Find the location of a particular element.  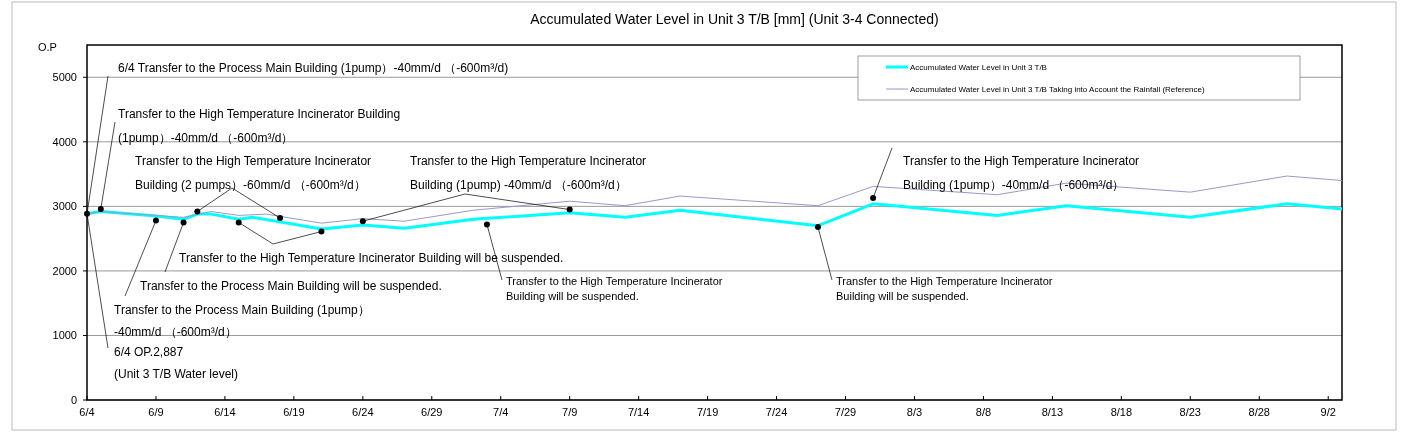

x-tick-label: 6/29 is located at coordinates (432, 412).